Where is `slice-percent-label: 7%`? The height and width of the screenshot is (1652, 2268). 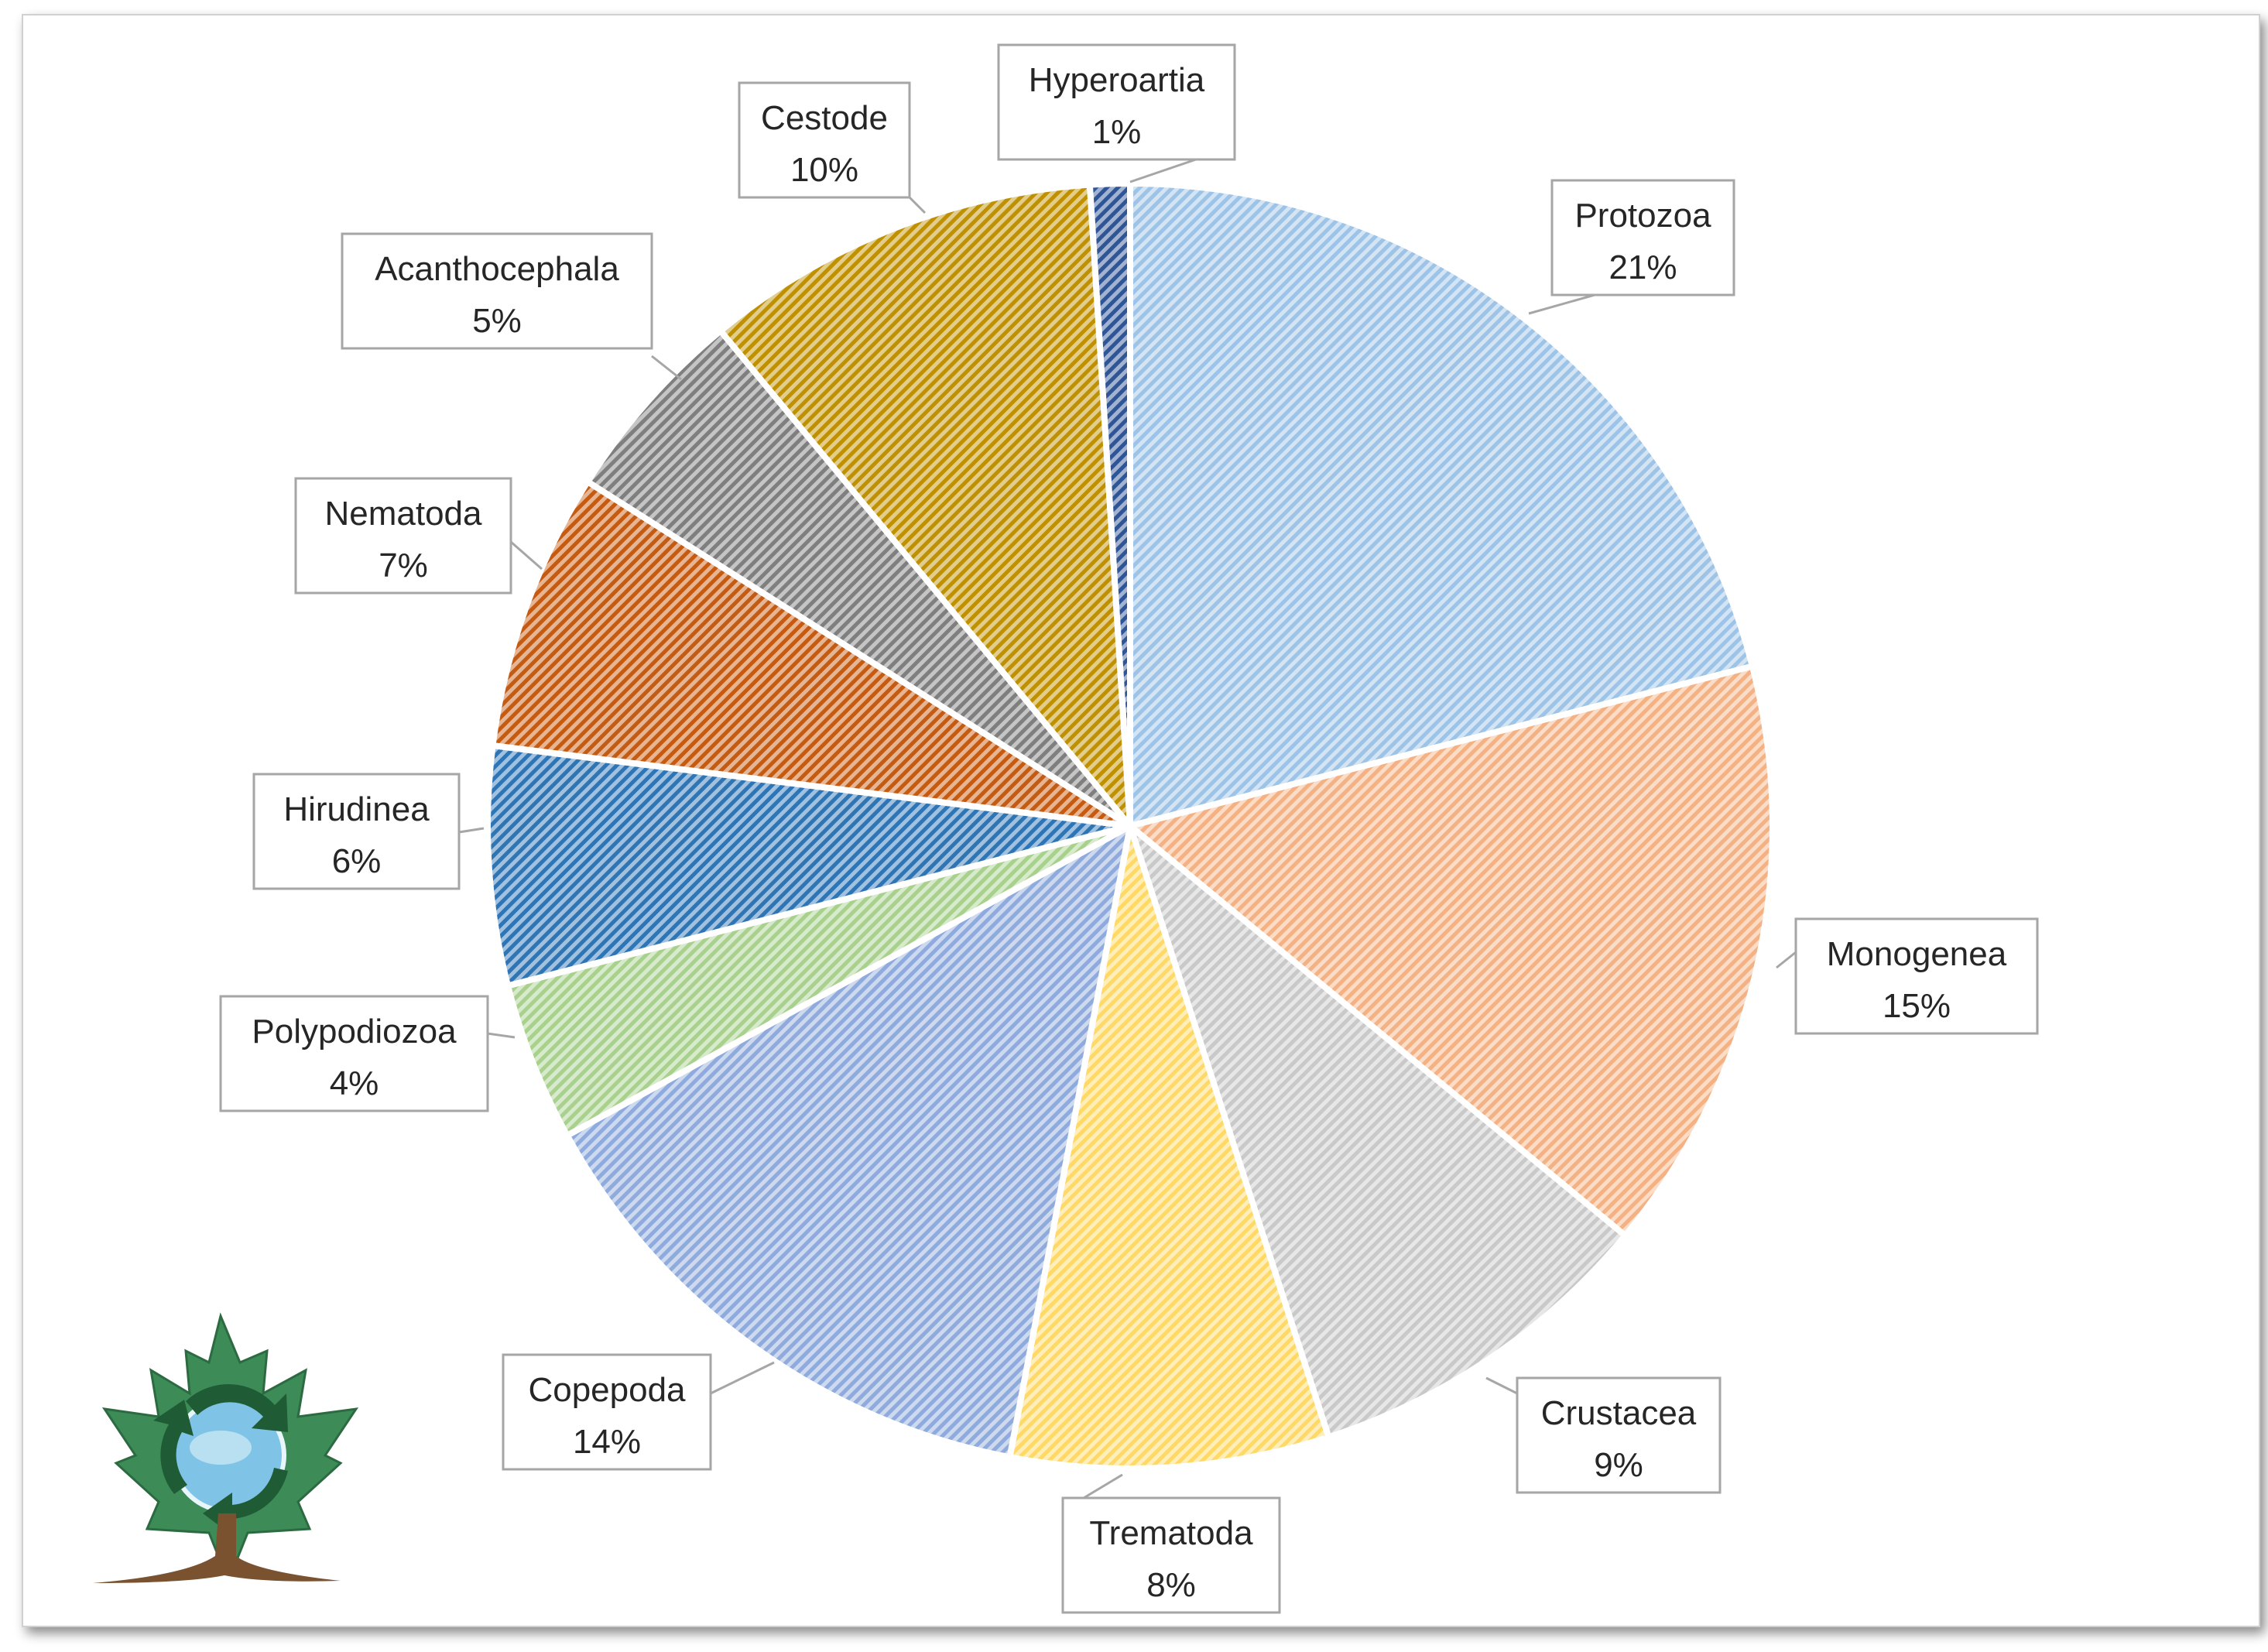
slice-percent-label: 7% is located at coordinates (403, 565).